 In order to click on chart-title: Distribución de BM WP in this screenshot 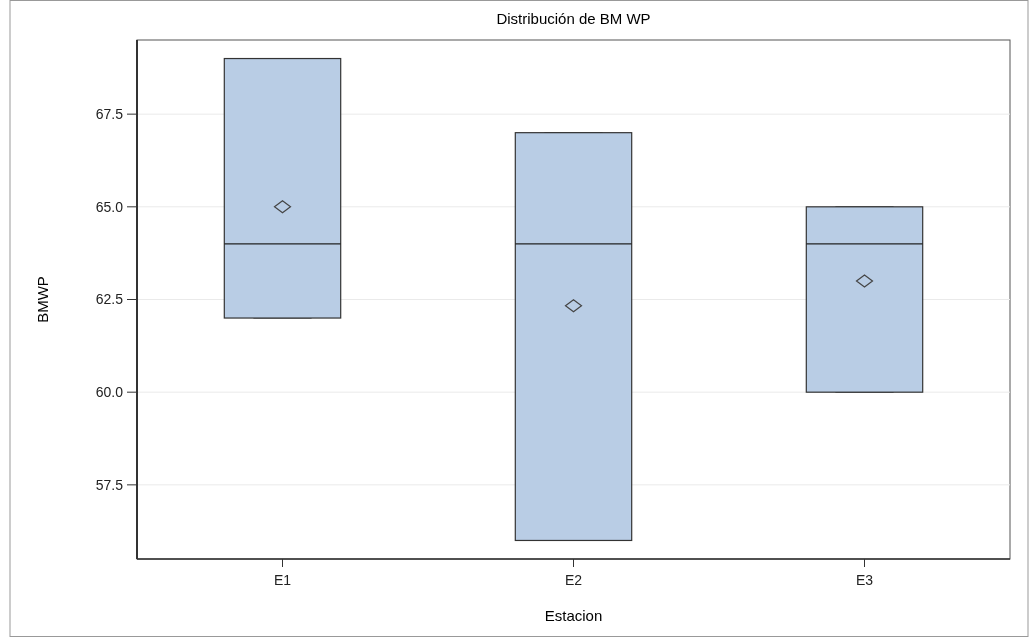, I will do `click(573, 18)`.